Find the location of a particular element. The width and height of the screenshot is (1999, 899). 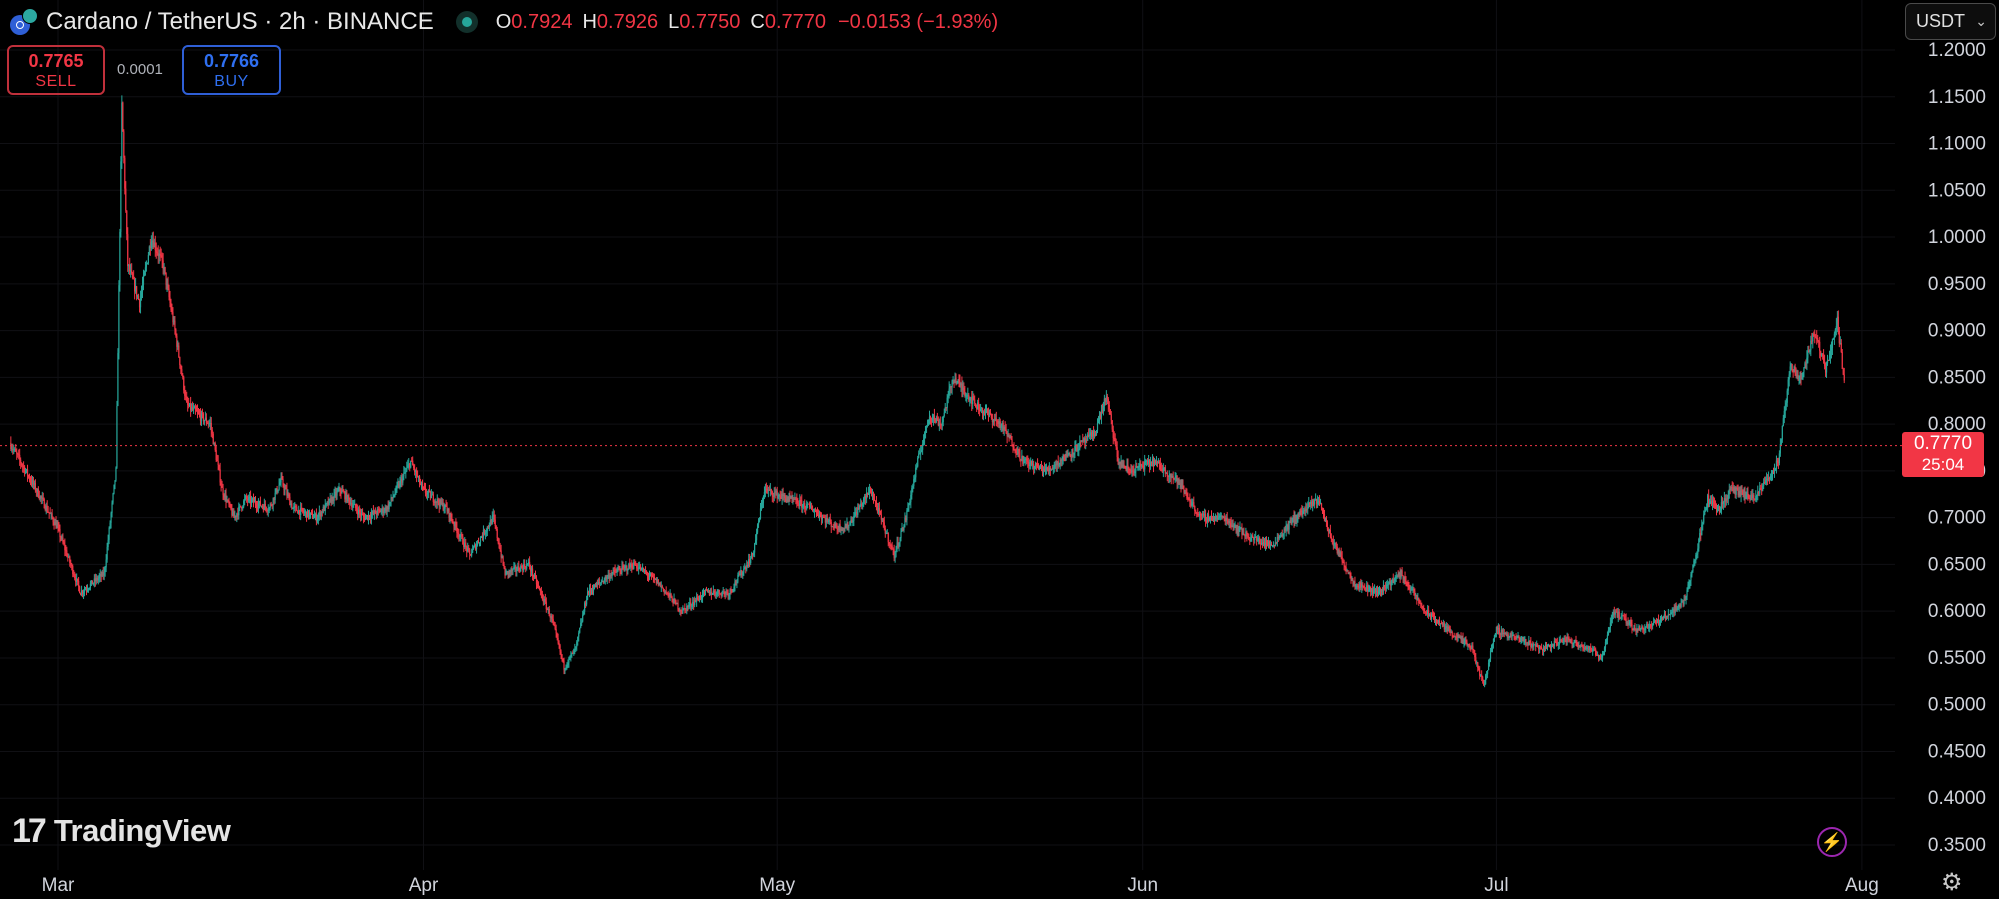

lightning-icon: ⚡ is located at coordinates (1832, 842).